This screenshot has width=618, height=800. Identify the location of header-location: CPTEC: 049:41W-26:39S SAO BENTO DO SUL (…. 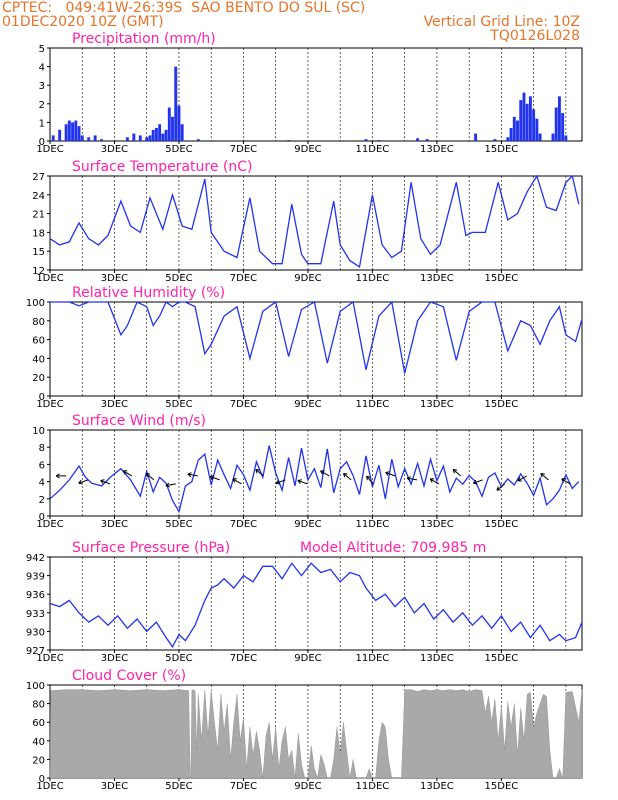
(184, 8).